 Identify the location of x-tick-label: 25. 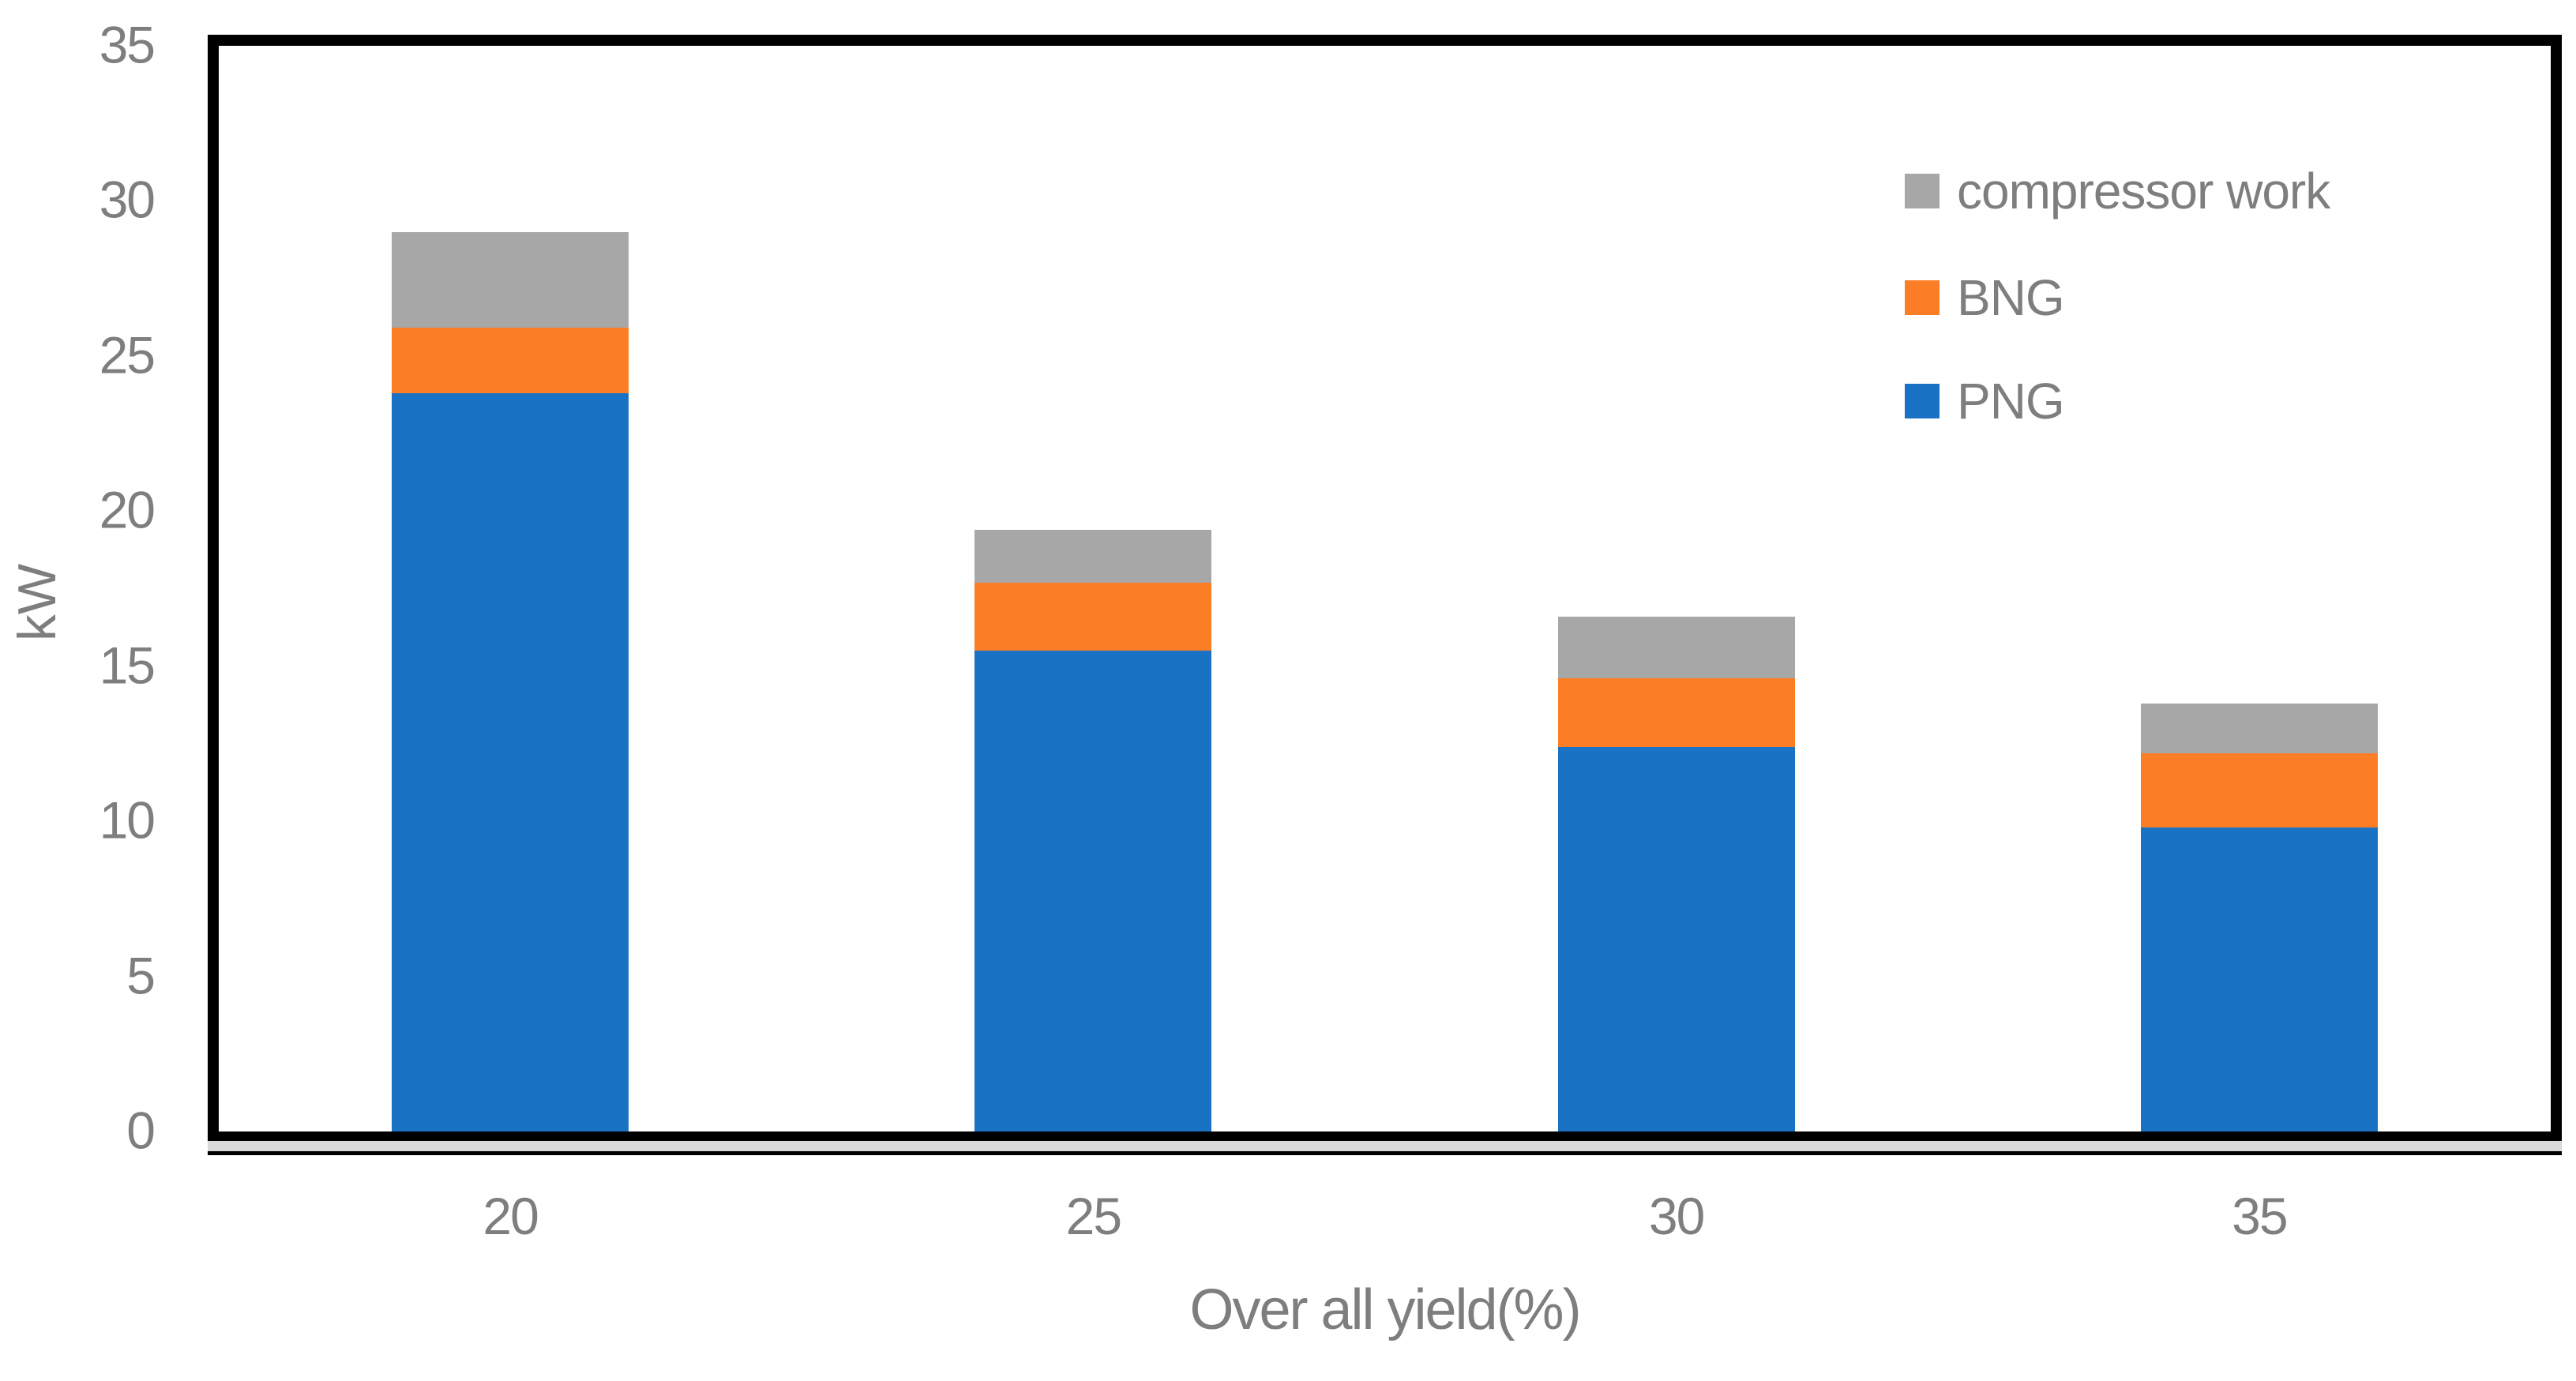
(1093, 1216).